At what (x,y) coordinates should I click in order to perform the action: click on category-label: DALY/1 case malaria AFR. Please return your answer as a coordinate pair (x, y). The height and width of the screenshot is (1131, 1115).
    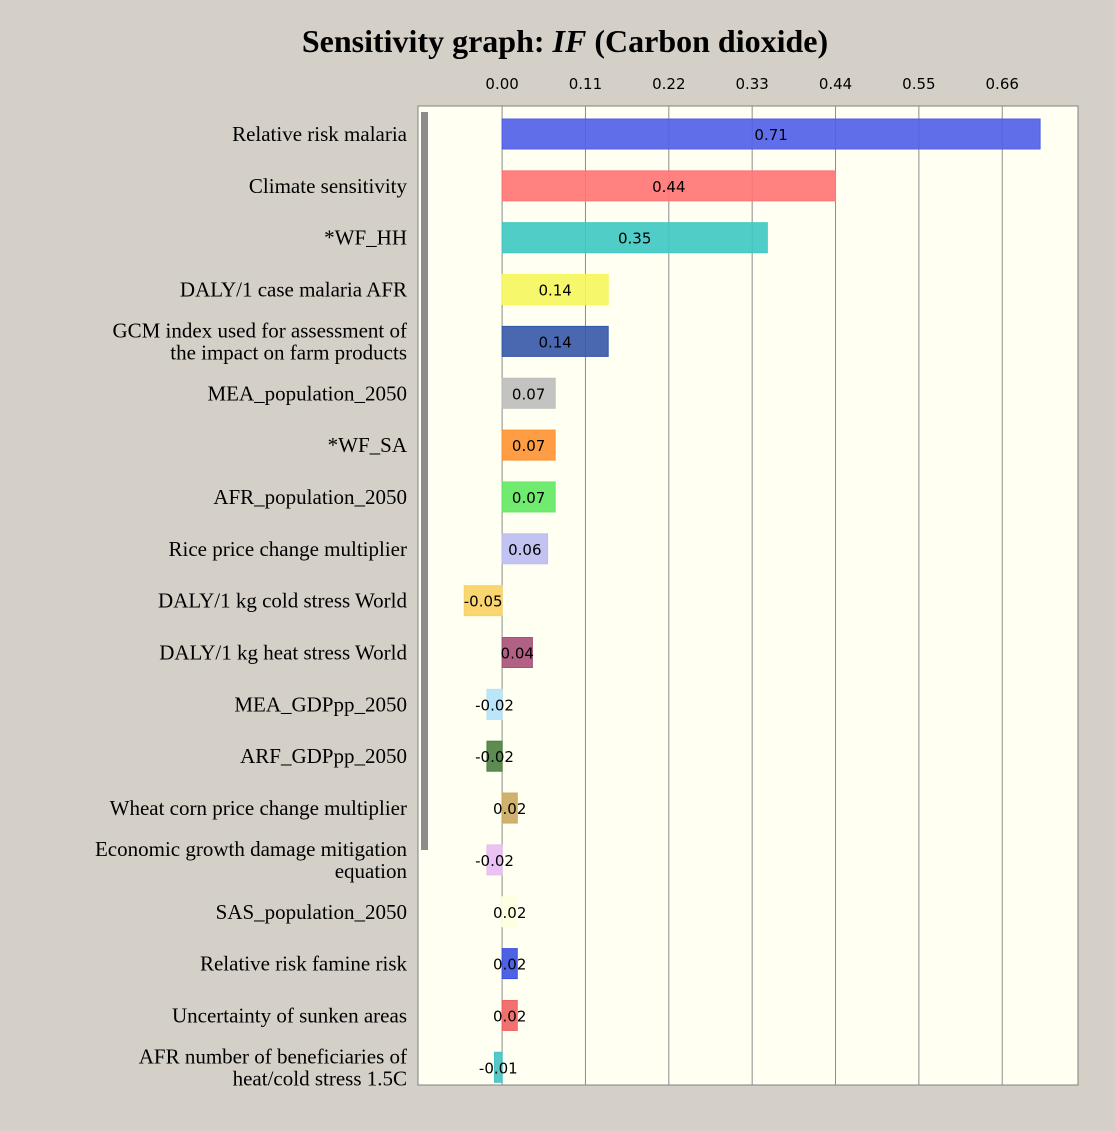
    Looking at the image, I should click on (293, 290).